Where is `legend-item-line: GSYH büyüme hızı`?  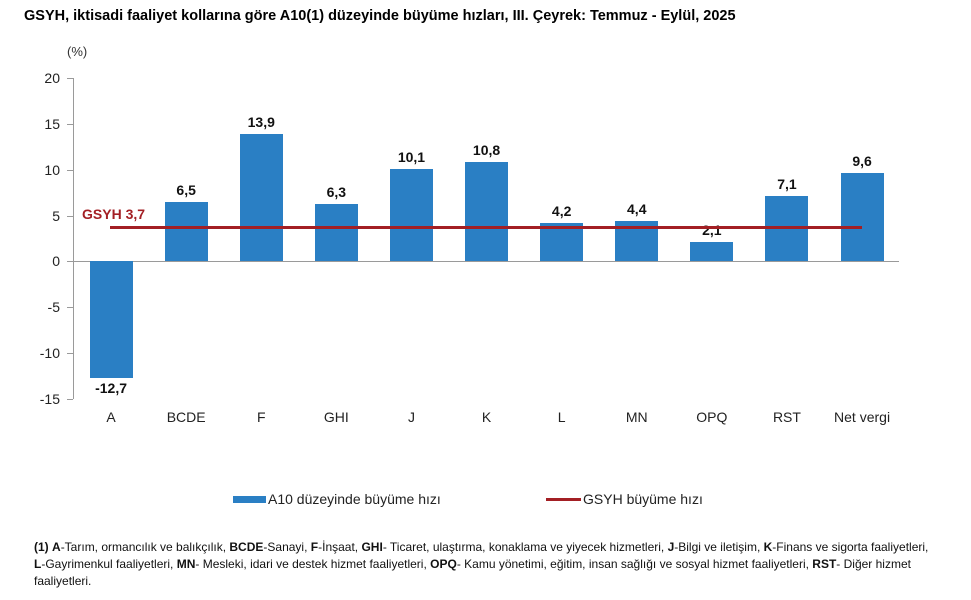 legend-item-line: GSYH büyüme hızı is located at coordinates (624, 499).